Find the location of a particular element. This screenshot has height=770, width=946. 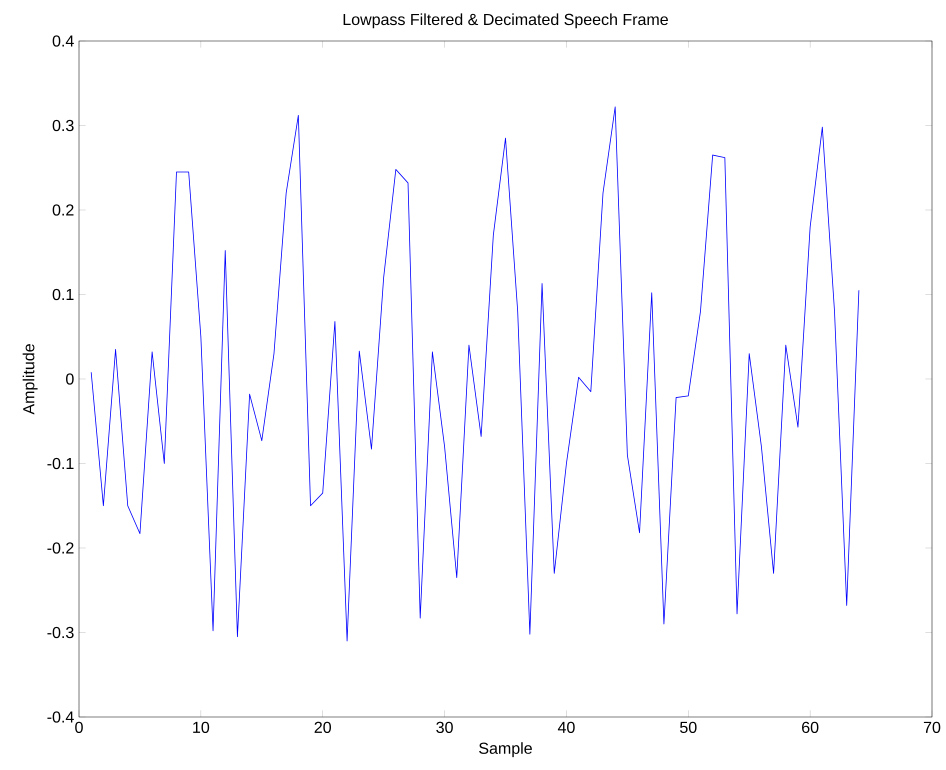

x-tick-label: 10 is located at coordinates (201, 728).